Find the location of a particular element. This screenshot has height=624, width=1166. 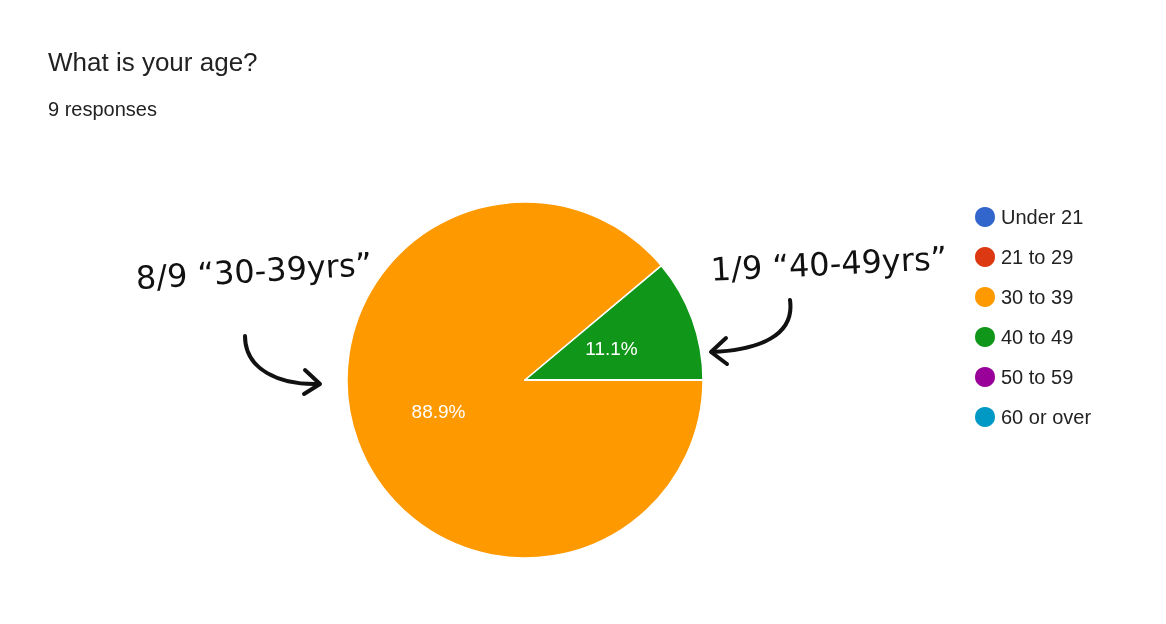

legend-label: 50 to 59 is located at coordinates (1037, 377).